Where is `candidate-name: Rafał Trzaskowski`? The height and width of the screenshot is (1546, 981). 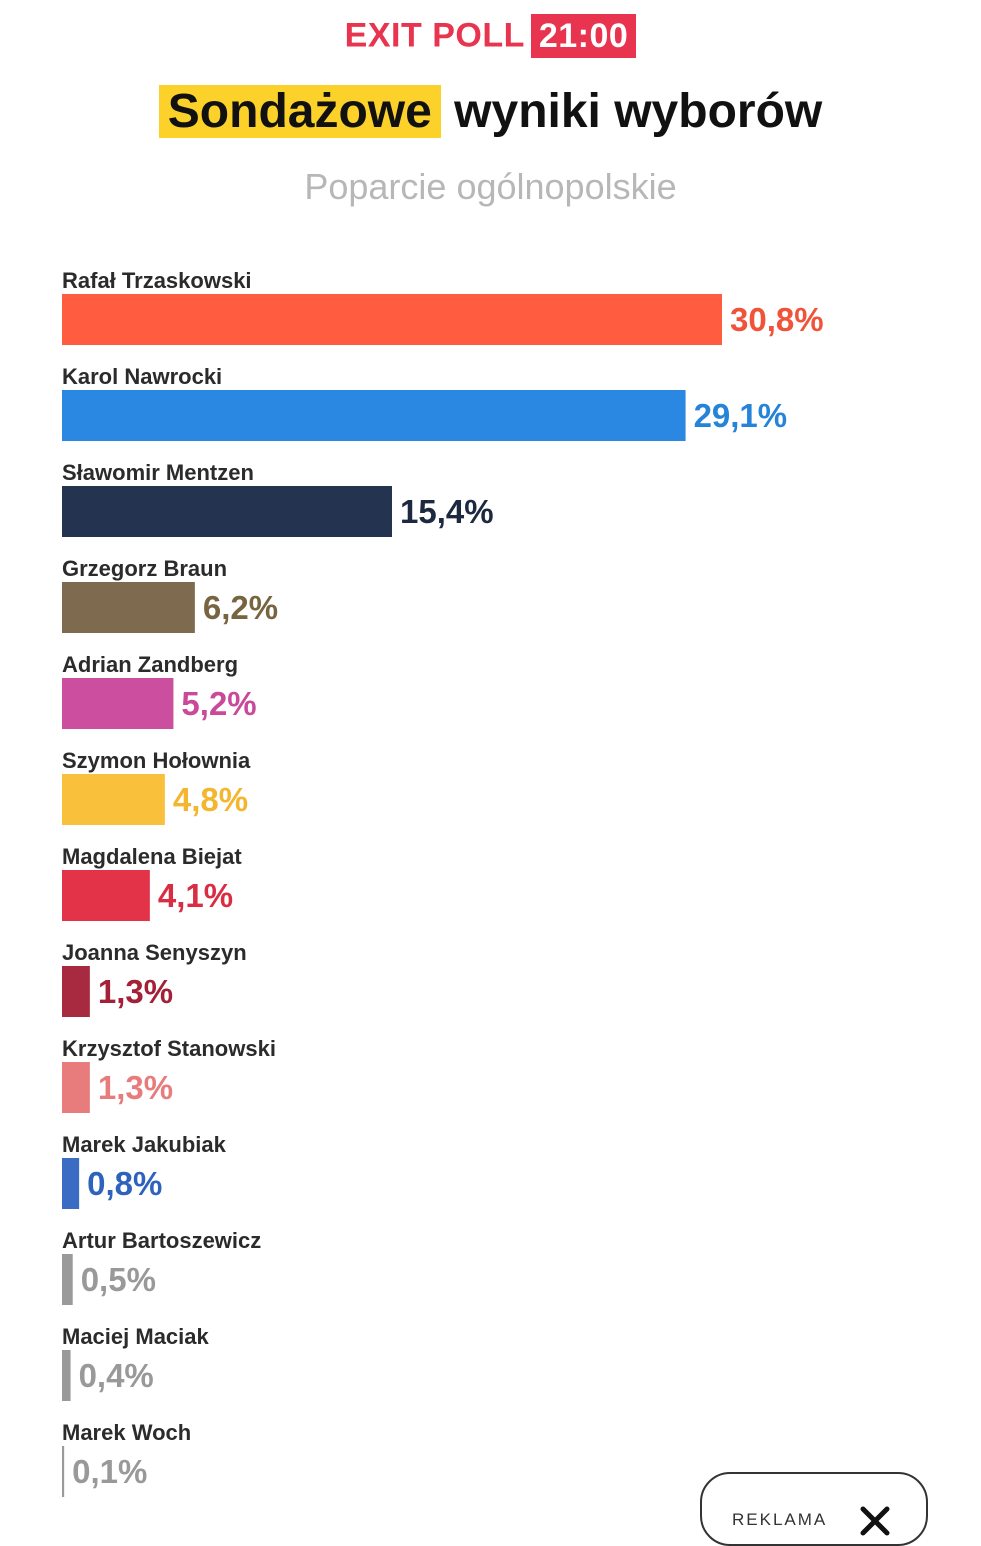
candidate-name: Rafał Trzaskowski is located at coordinates (157, 280).